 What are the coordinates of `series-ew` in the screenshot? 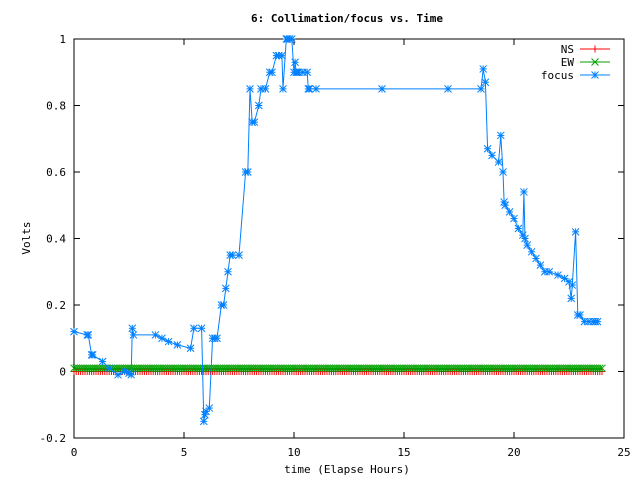 It's located at (338, 368).